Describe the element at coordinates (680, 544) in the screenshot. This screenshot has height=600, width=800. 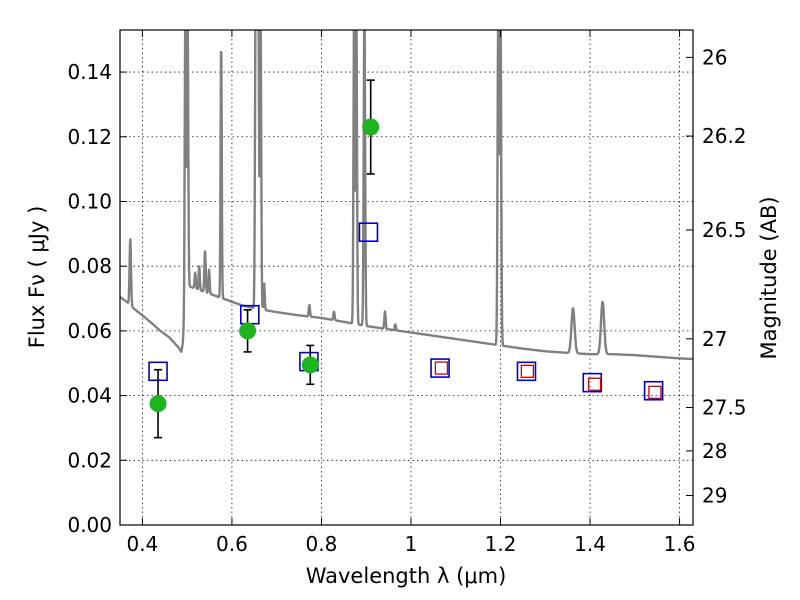
I see `x-tick-label: 1.6` at that location.